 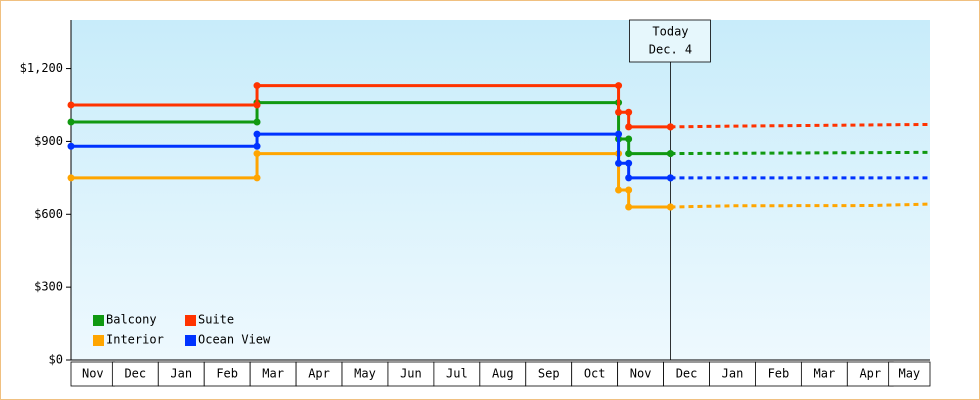 What do you see at coordinates (48, 141) in the screenshot?
I see `y-tick-label: $900` at bounding box center [48, 141].